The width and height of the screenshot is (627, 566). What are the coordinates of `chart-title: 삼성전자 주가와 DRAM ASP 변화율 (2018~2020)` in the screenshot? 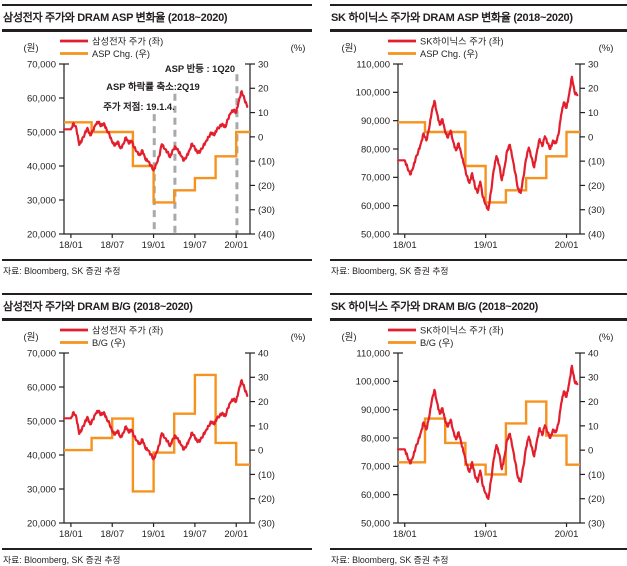 It's located at (157, 18).